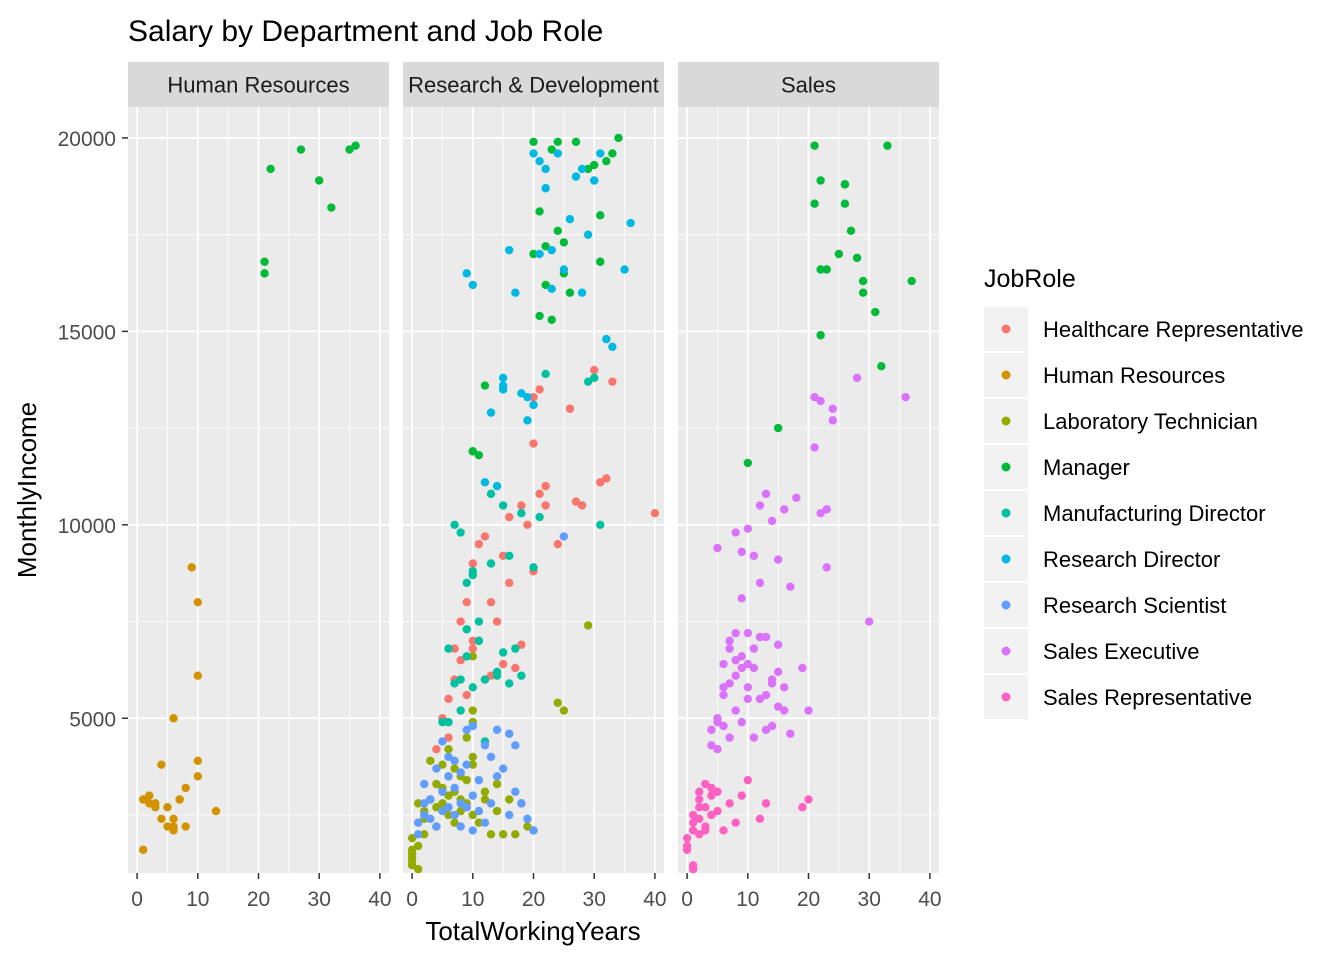 This screenshot has height=965, width=1344. I want to click on points-human-resources, so click(249, 497).